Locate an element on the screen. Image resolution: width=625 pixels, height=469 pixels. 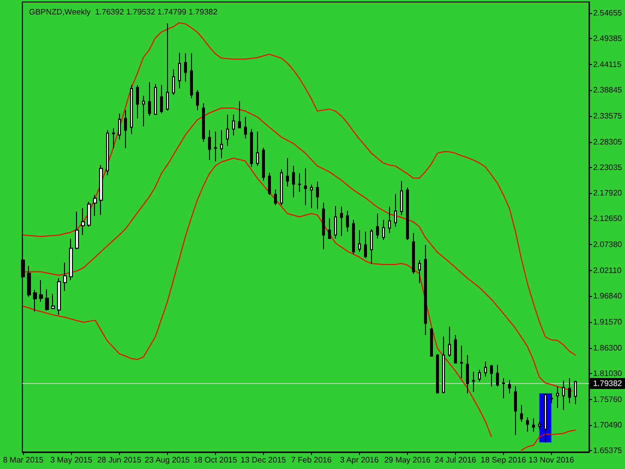
y-tick-label: 2.23035 is located at coordinates (608, 167).